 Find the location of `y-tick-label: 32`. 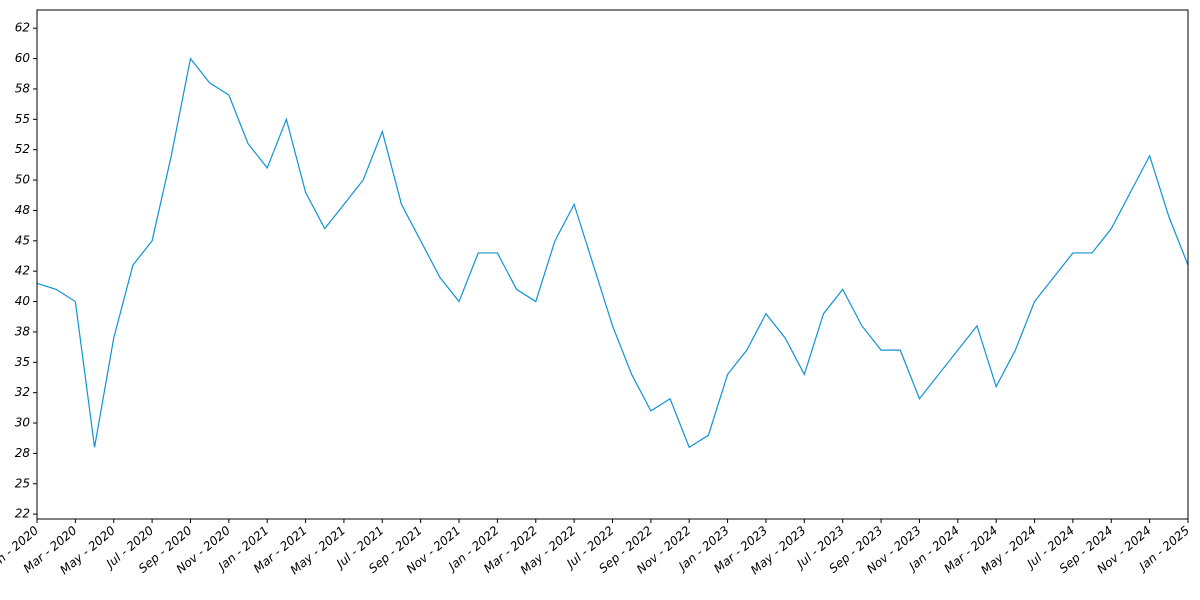

y-tick-label: 32 is located at coordinates (22, 392).